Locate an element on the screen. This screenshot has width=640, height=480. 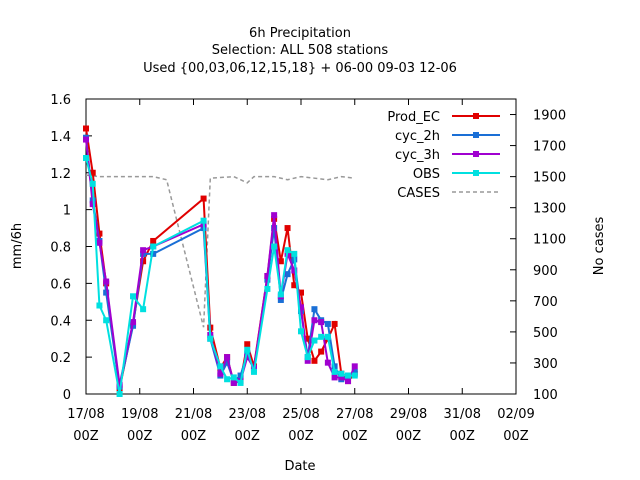
y2-tick-label: 1900 is located at coordinates (549, 116).